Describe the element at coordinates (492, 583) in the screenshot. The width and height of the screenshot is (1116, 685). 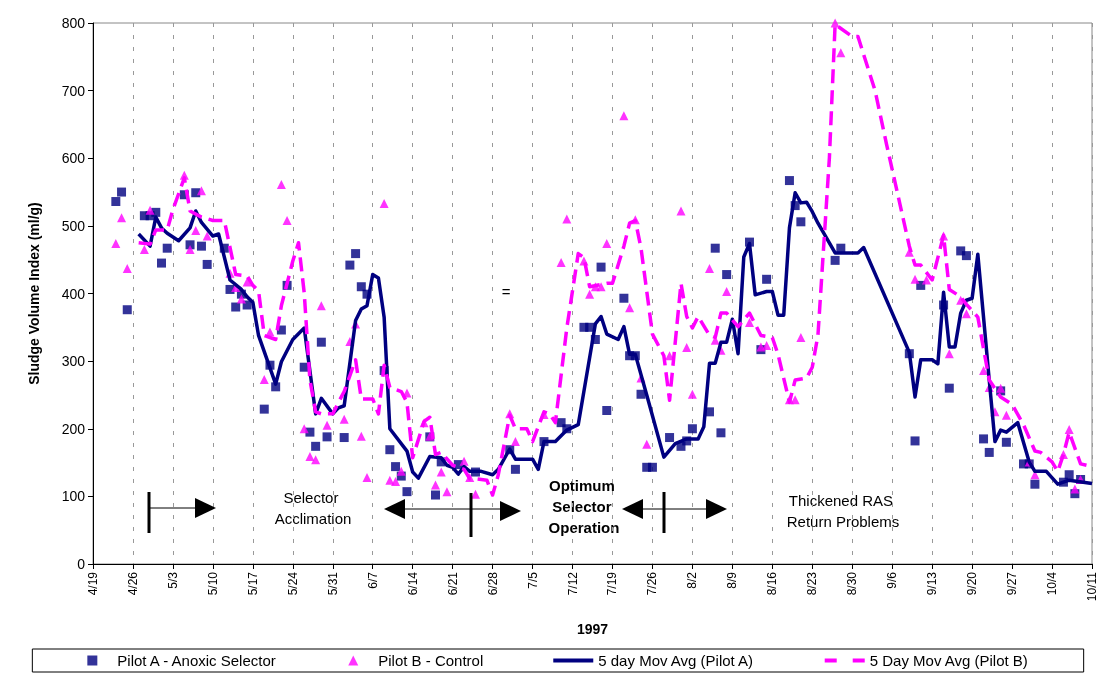
I see `x-tick-label: 6/28` at that location.